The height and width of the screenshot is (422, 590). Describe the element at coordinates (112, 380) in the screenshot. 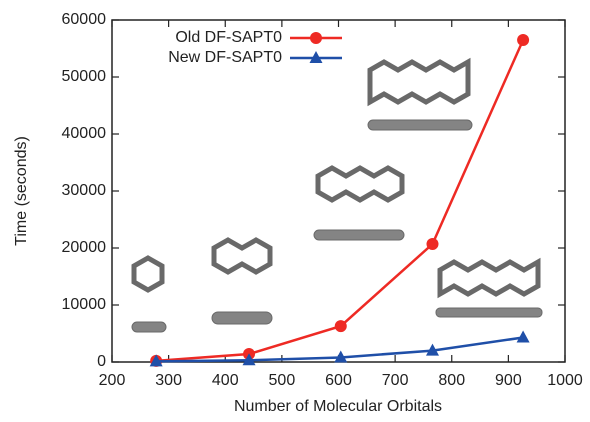

I see `x-tick-label: 200` at that location.